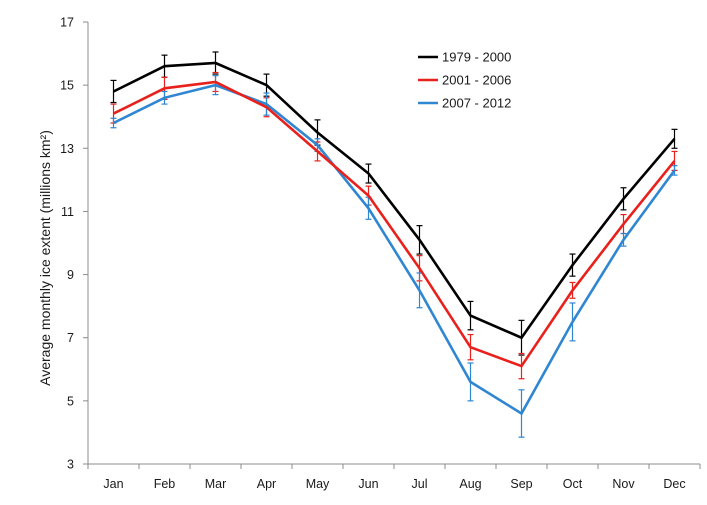 This screenshot has width=707, height=505. Describe the element at coordinates (674, 484) in the screenshot. I see `x-tick-label: Dec` at that location.